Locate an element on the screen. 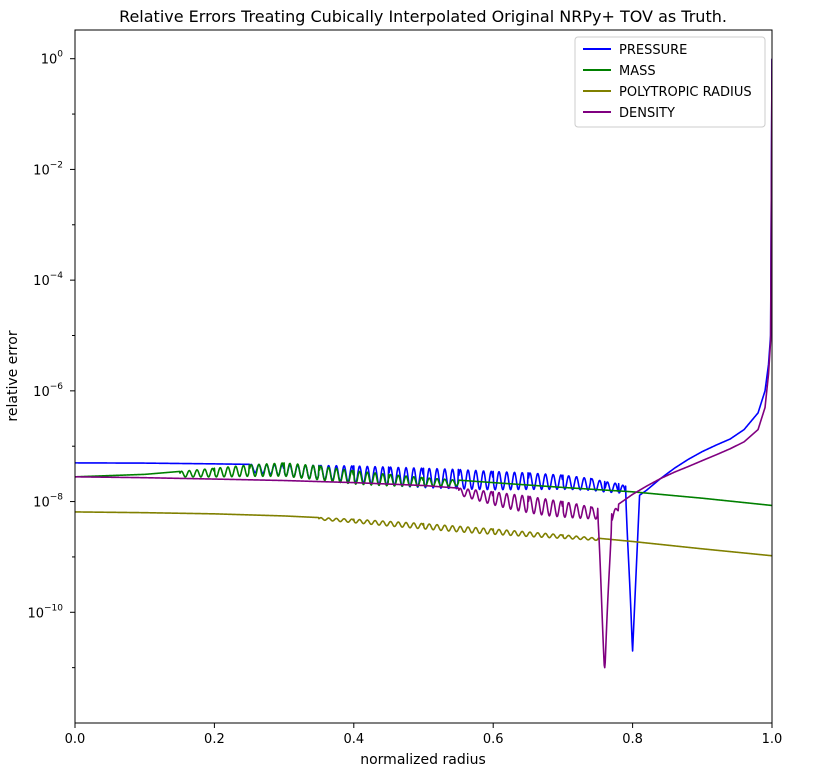 The image size is (818, 776). y-tick-label: 10⁻² is located at coordinates (48, 169).